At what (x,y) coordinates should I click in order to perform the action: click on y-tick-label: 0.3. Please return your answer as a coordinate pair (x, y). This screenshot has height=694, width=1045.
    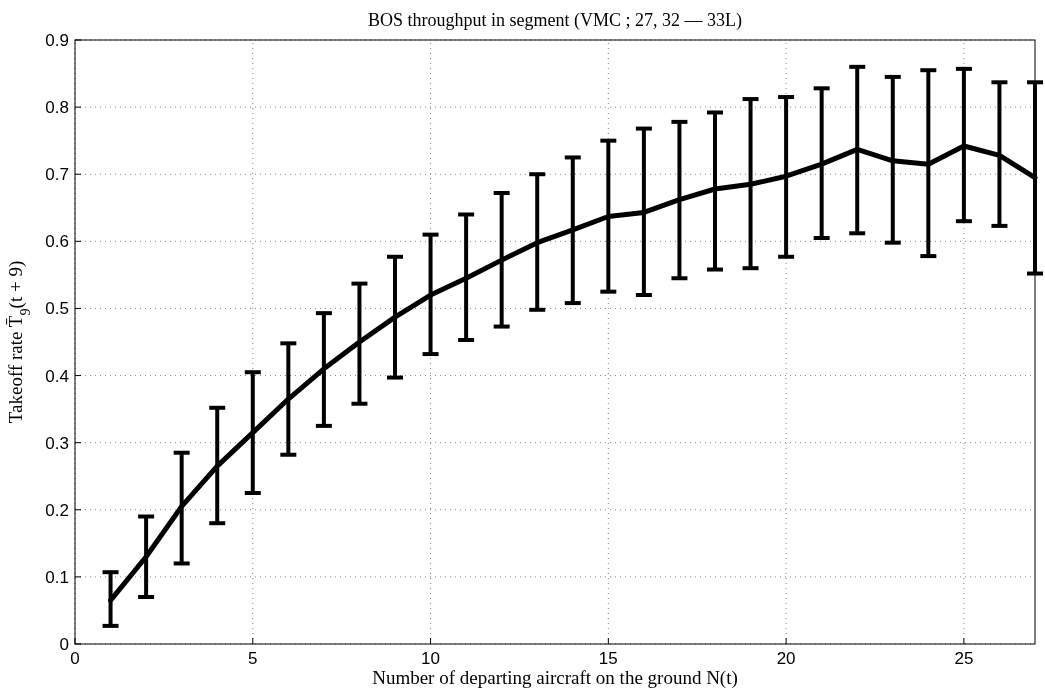
    Looking at the image, I should click on (57, 443).